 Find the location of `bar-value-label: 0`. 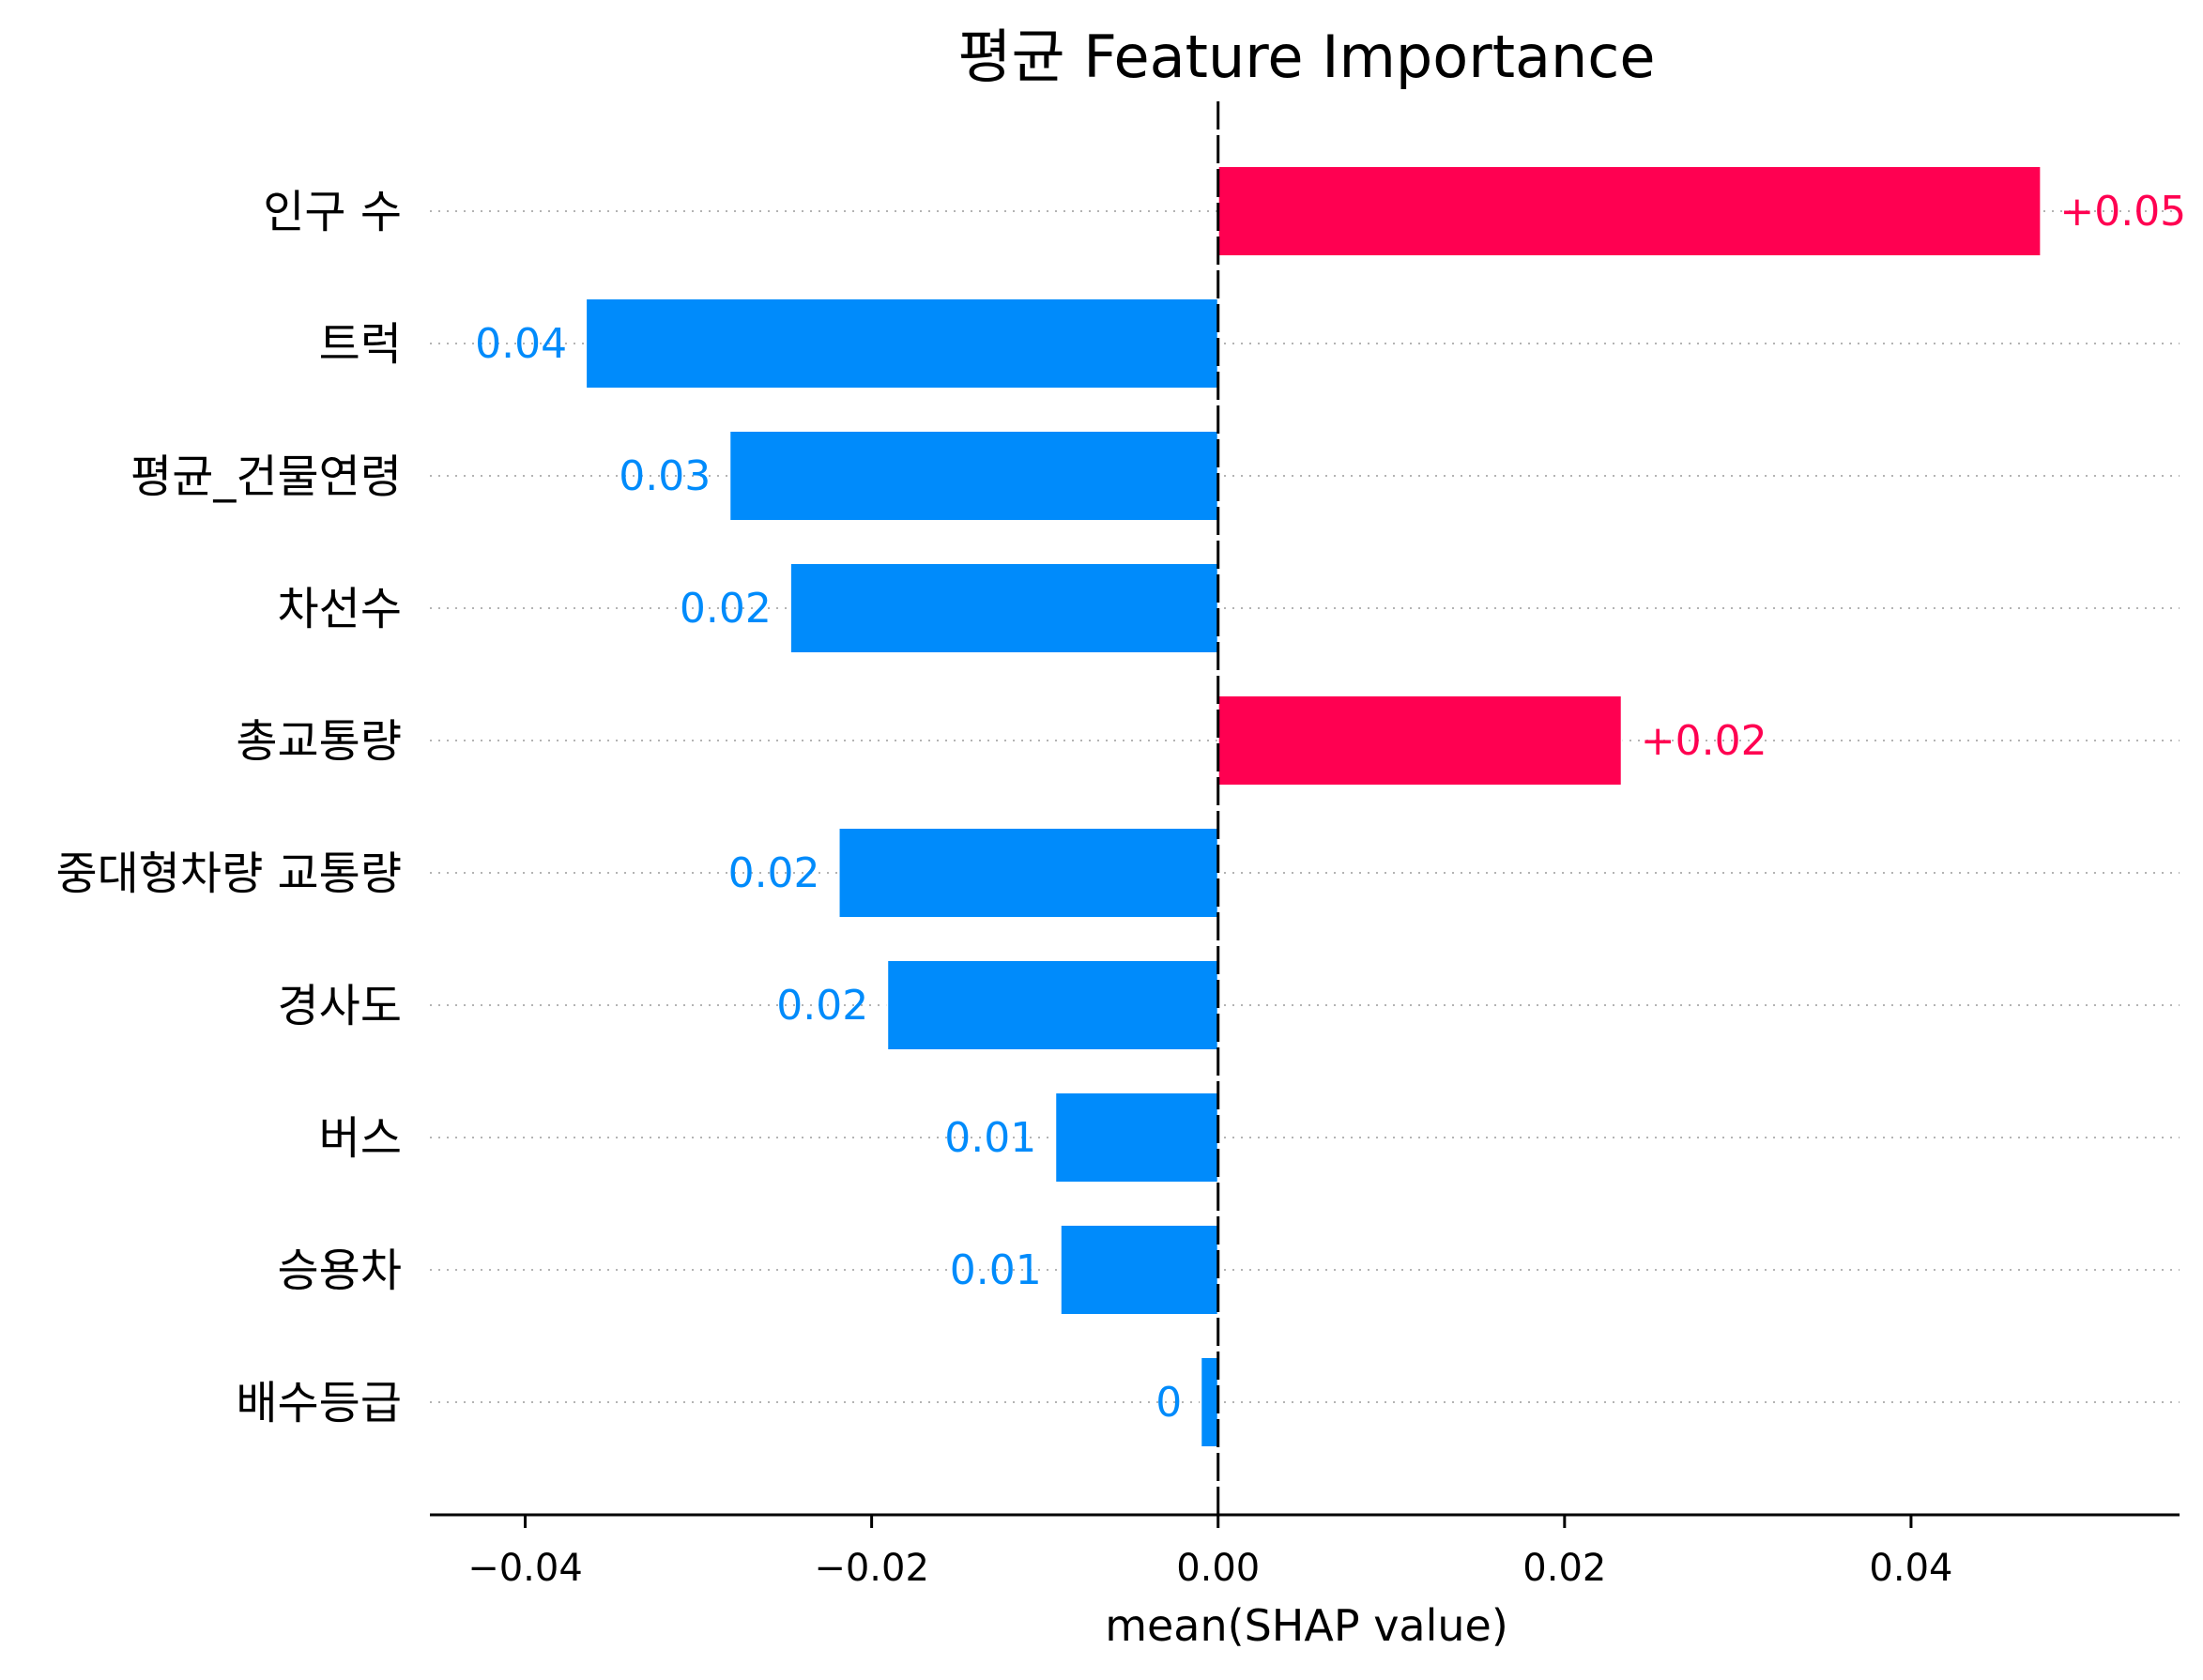

bar-value-label: 0 is located at coordinates (1168, 1403).